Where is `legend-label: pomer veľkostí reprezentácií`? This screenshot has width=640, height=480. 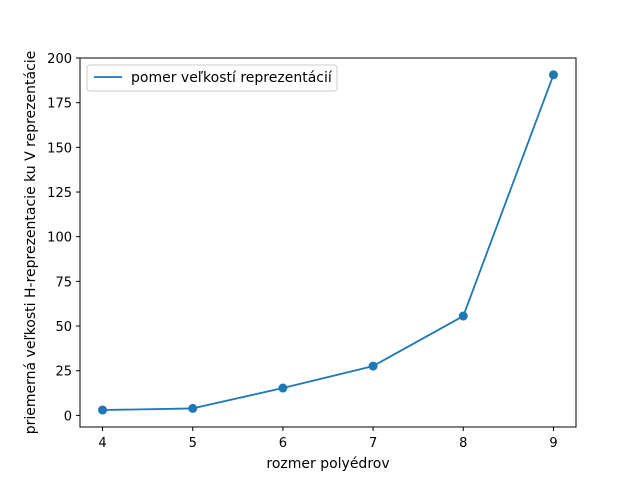
legend-label: pomer veľkostí reprezentácií is located at coordinates (232, 78).